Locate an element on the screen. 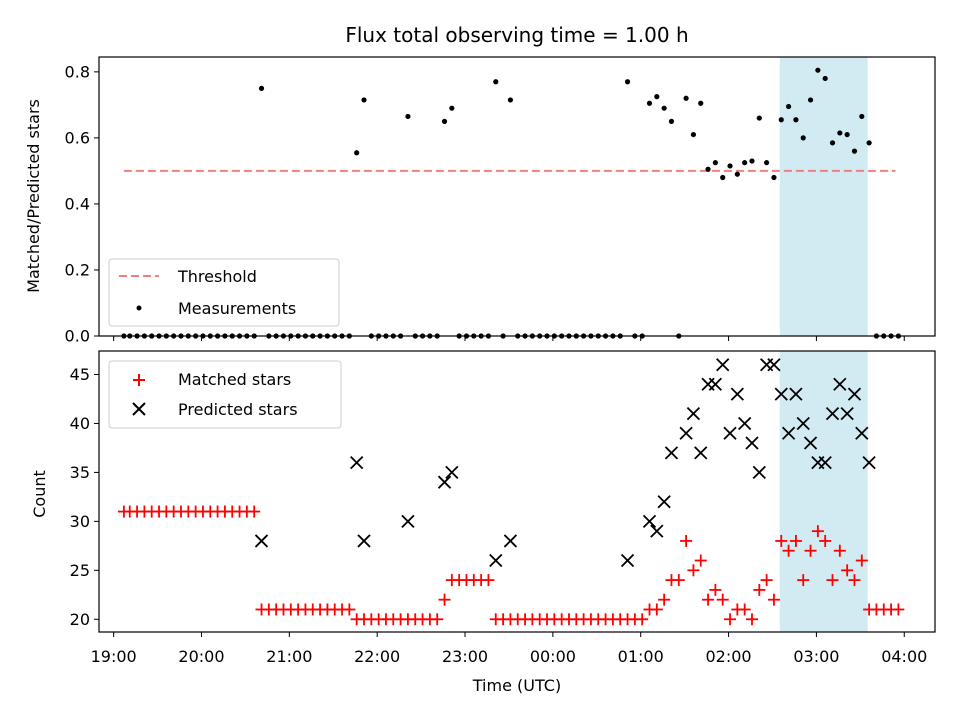  bottom-ytick-label: 40 is located at coordinates (80, 423).